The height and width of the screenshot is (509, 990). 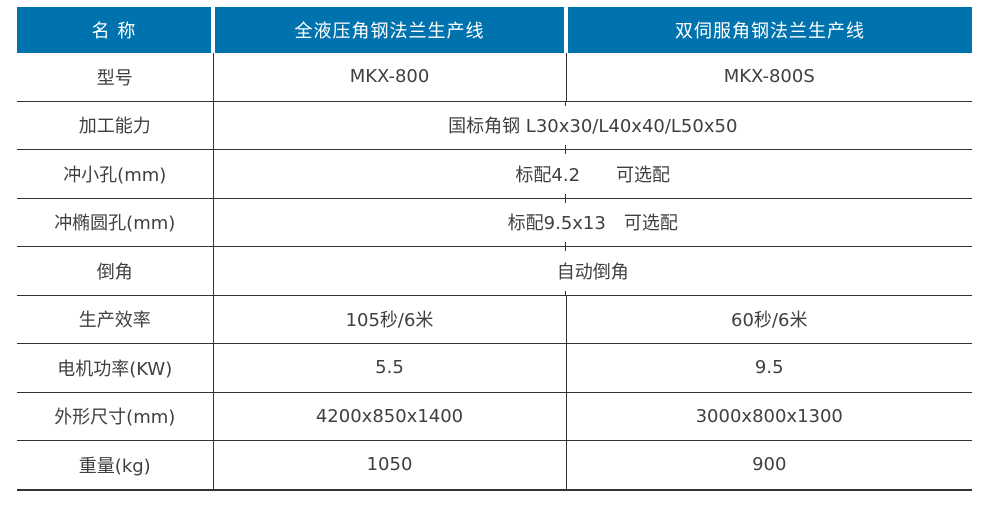 I want to click on table-row-oblong-hole: 冲椭圆孔(mm) 标配9.5x13 可选配, so click(x=494, y=222).